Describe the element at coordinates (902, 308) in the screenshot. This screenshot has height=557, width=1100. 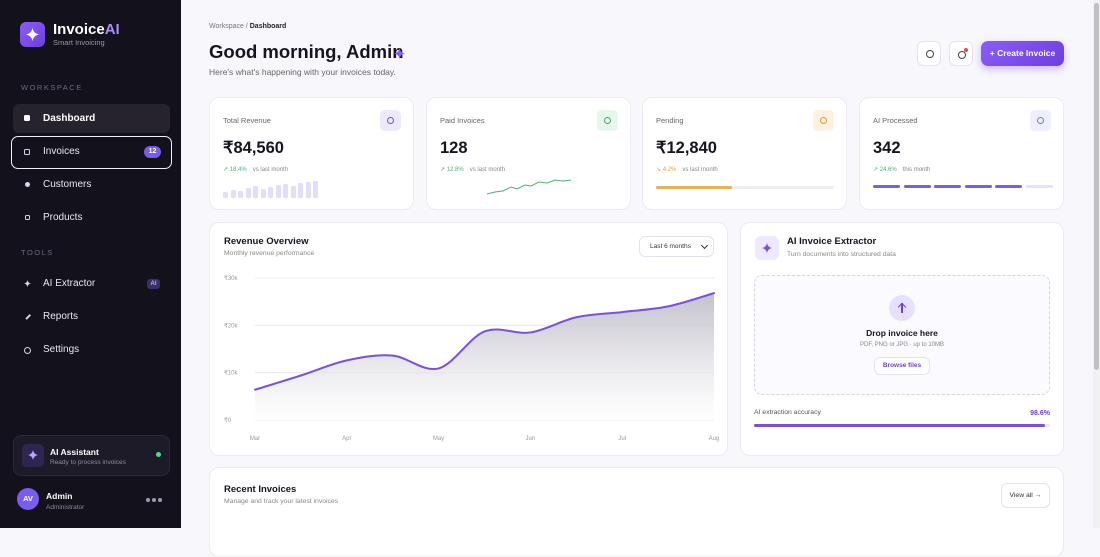
I see `upload-icon` at that location.